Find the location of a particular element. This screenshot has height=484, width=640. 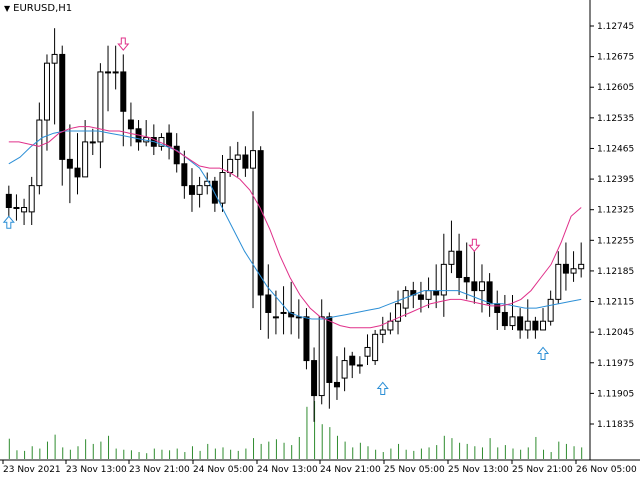

price-tick-label: 1.12605 is located at coordinates (615, 88).